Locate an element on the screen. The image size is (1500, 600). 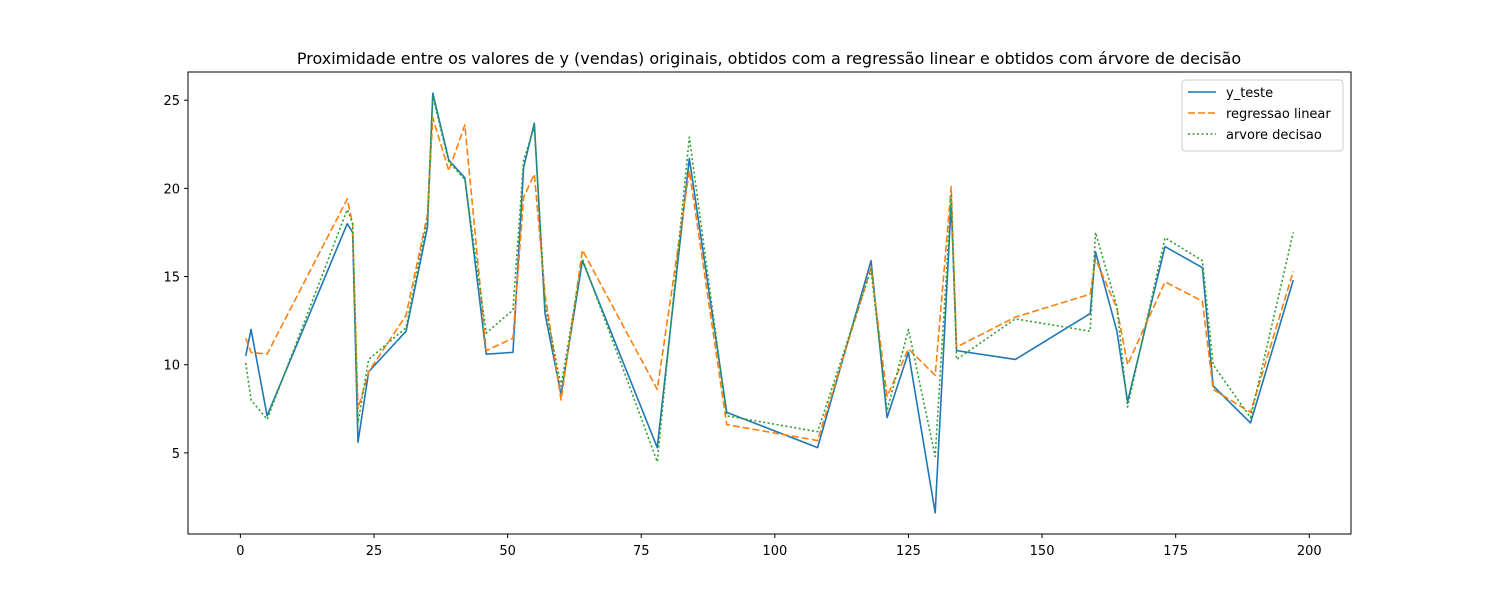
x-tick-label: 0 is located at coordinates (240, 551).